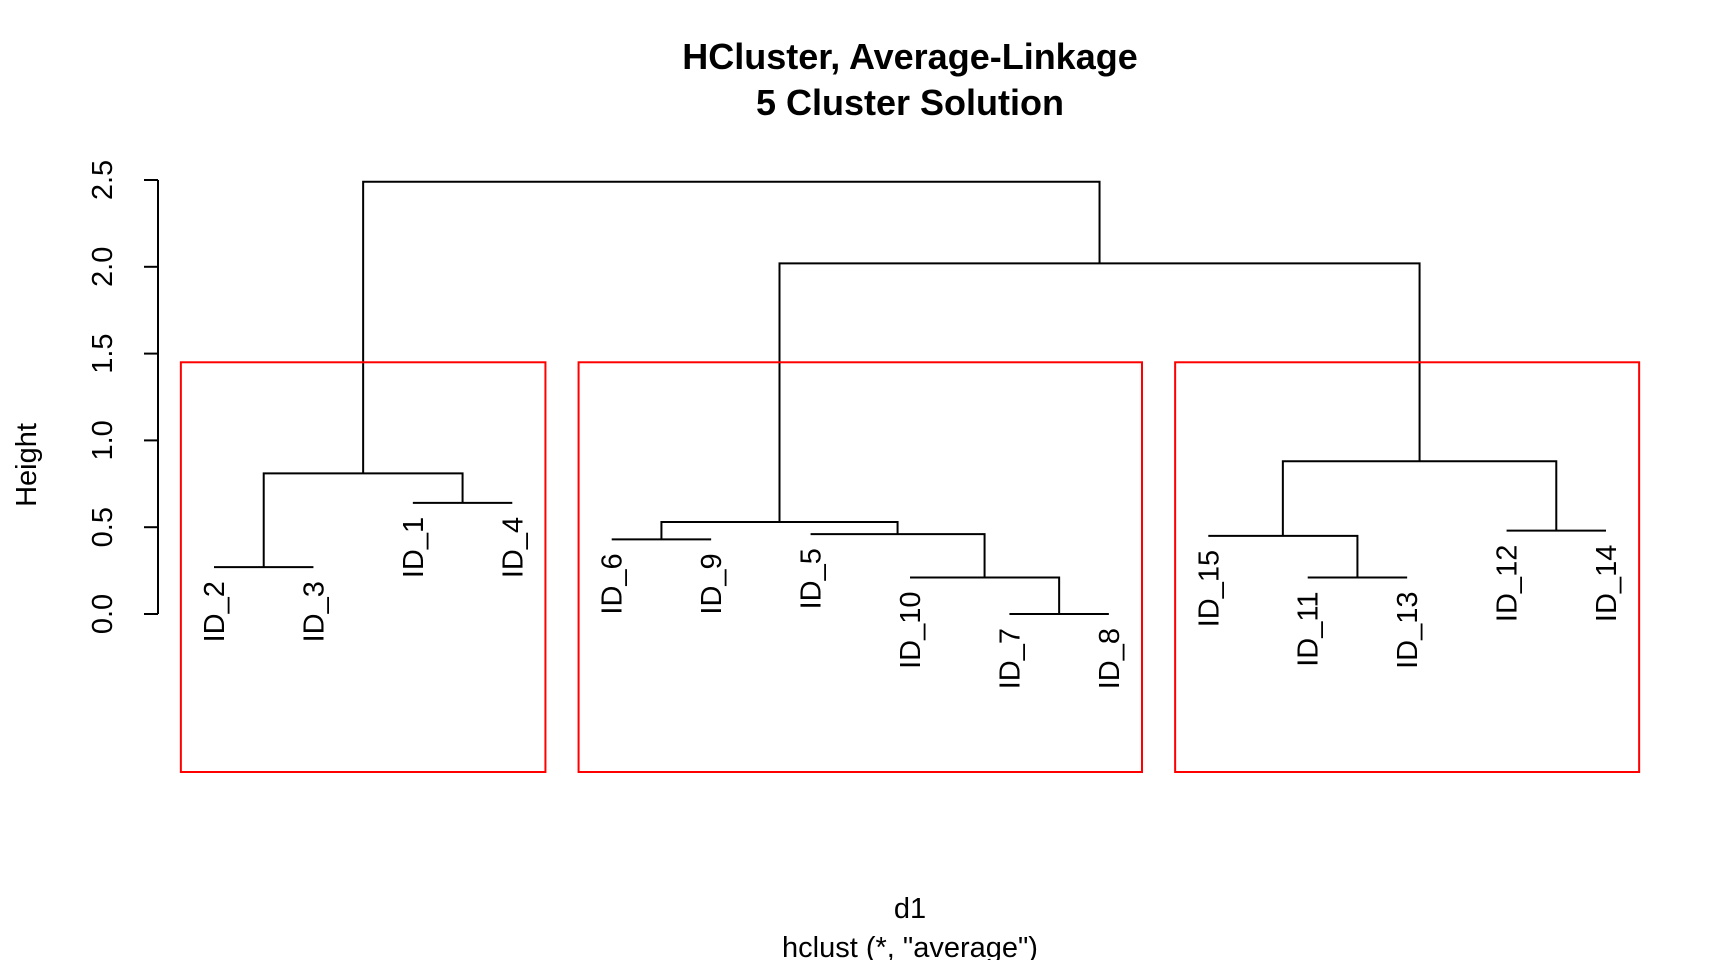 This screenshot has height=960, width=1728. I want to click on y-tick-label-2: 1.0, so click(103, 440).